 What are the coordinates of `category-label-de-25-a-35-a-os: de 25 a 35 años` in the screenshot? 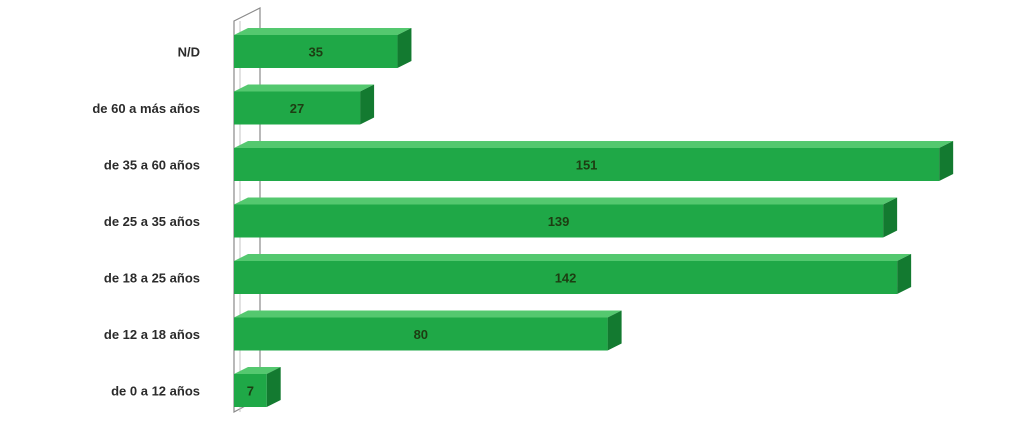 It's located at (152, 221).